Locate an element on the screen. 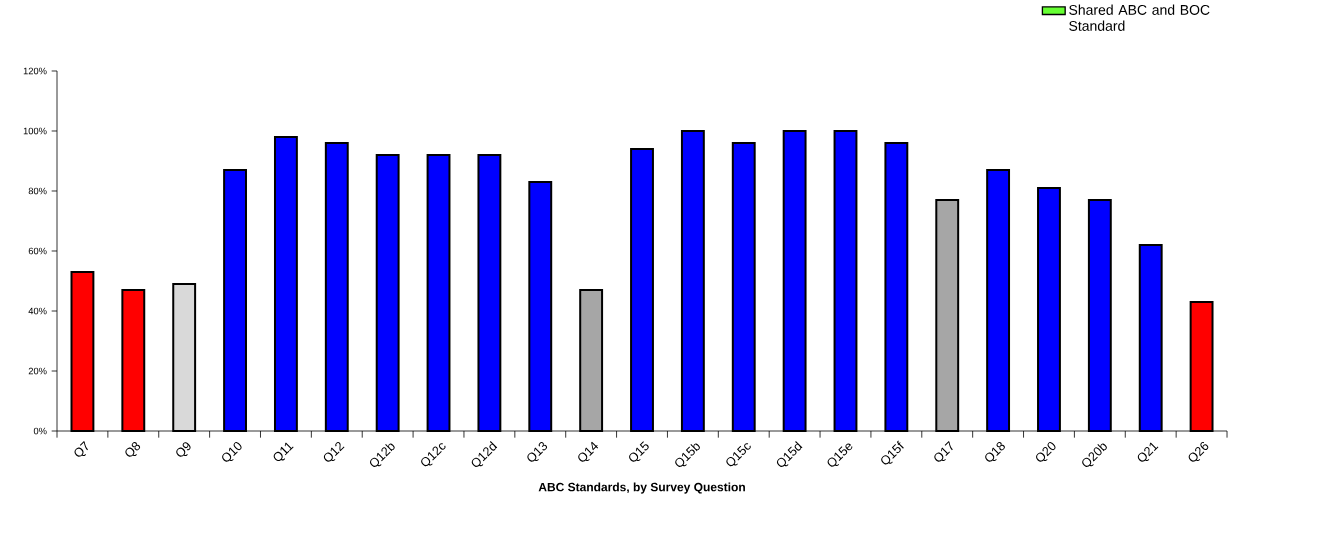 Image resolution: width=1341 pixels, height=539 pixels. y-tick-label: 20% is located at coordinates (37, 371).